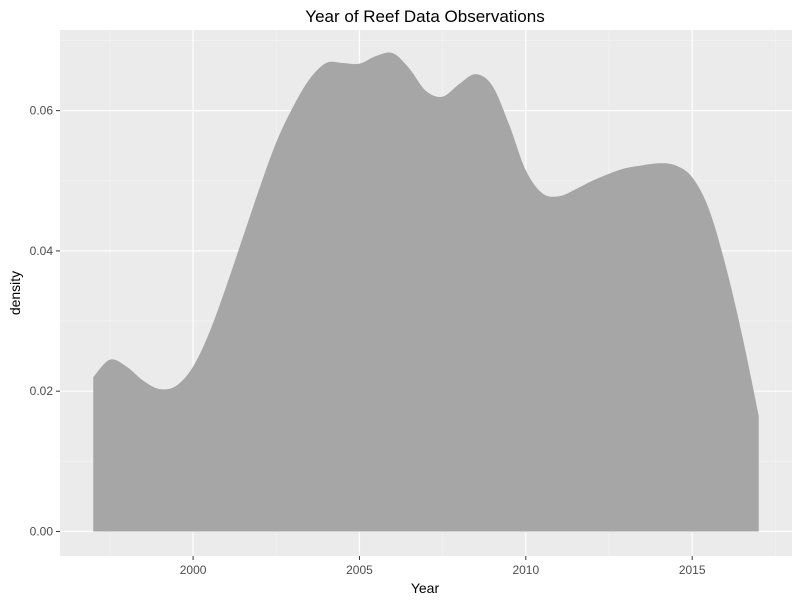  I want to click on x-tick-label: 2000, so click(193, 570).